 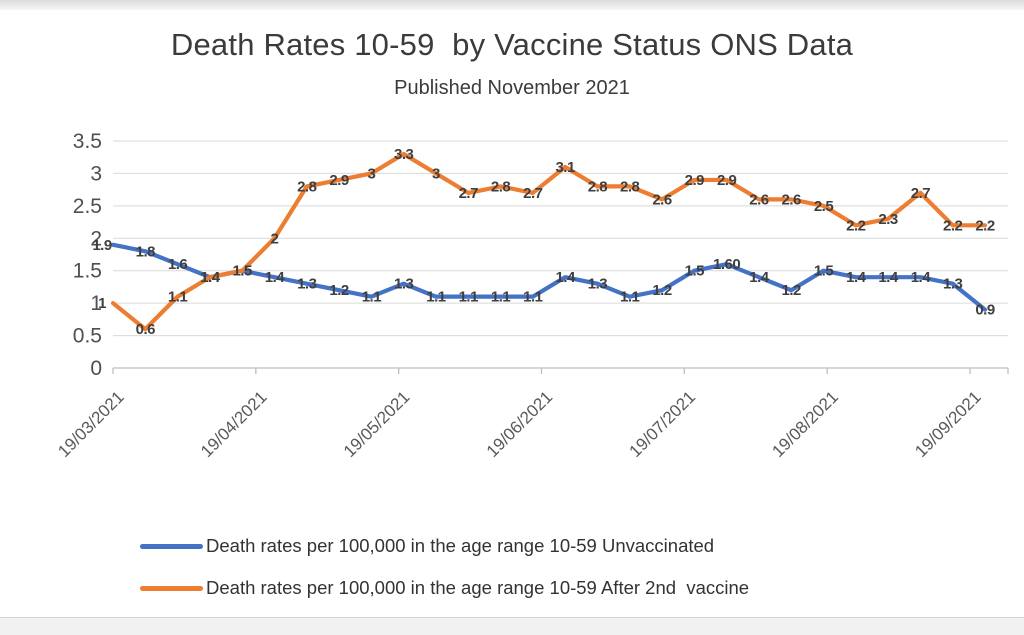 What do you see at coordinates (549, 277) in the screenshot?
I see `series-line-unvaccinated` at bounding box center [549, 277].